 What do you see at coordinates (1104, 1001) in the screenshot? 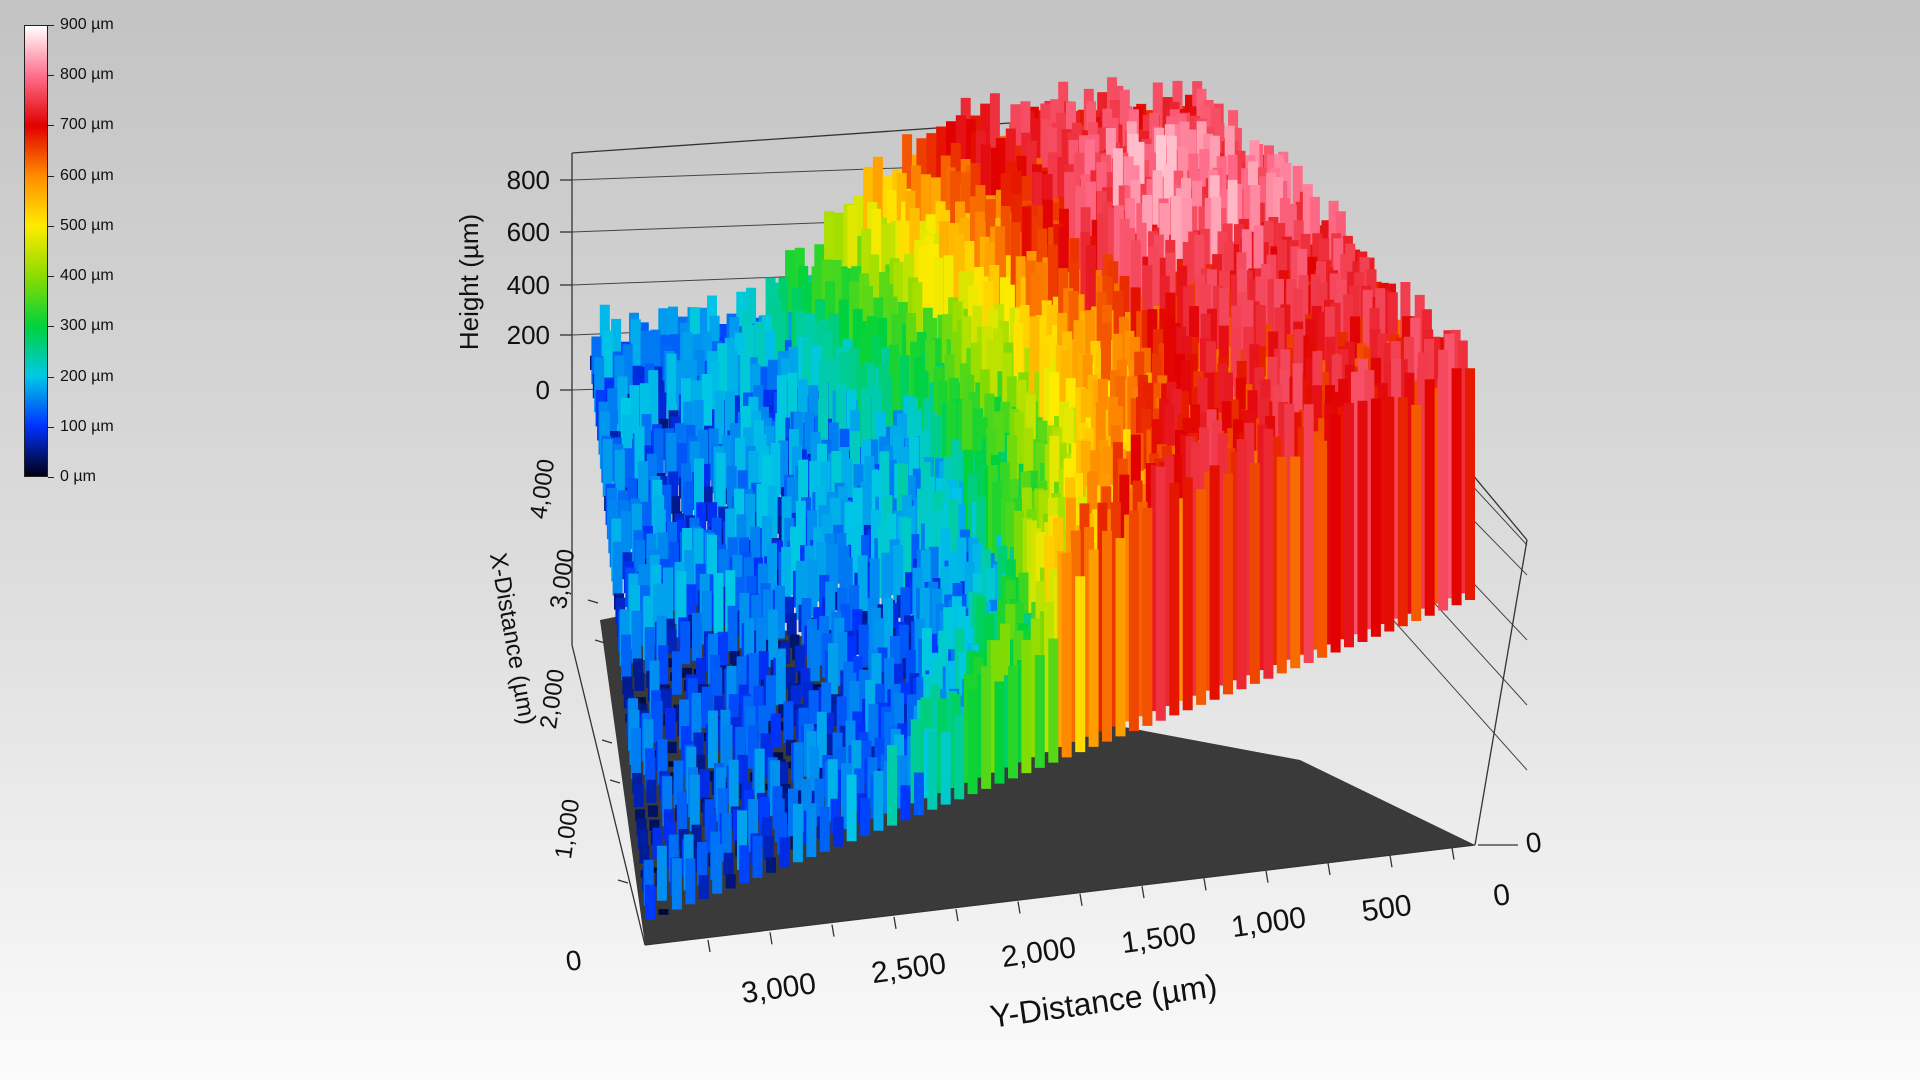
I see `y-axis-label: Y-Distance (µm)` at bounding box center [1104, 1001].